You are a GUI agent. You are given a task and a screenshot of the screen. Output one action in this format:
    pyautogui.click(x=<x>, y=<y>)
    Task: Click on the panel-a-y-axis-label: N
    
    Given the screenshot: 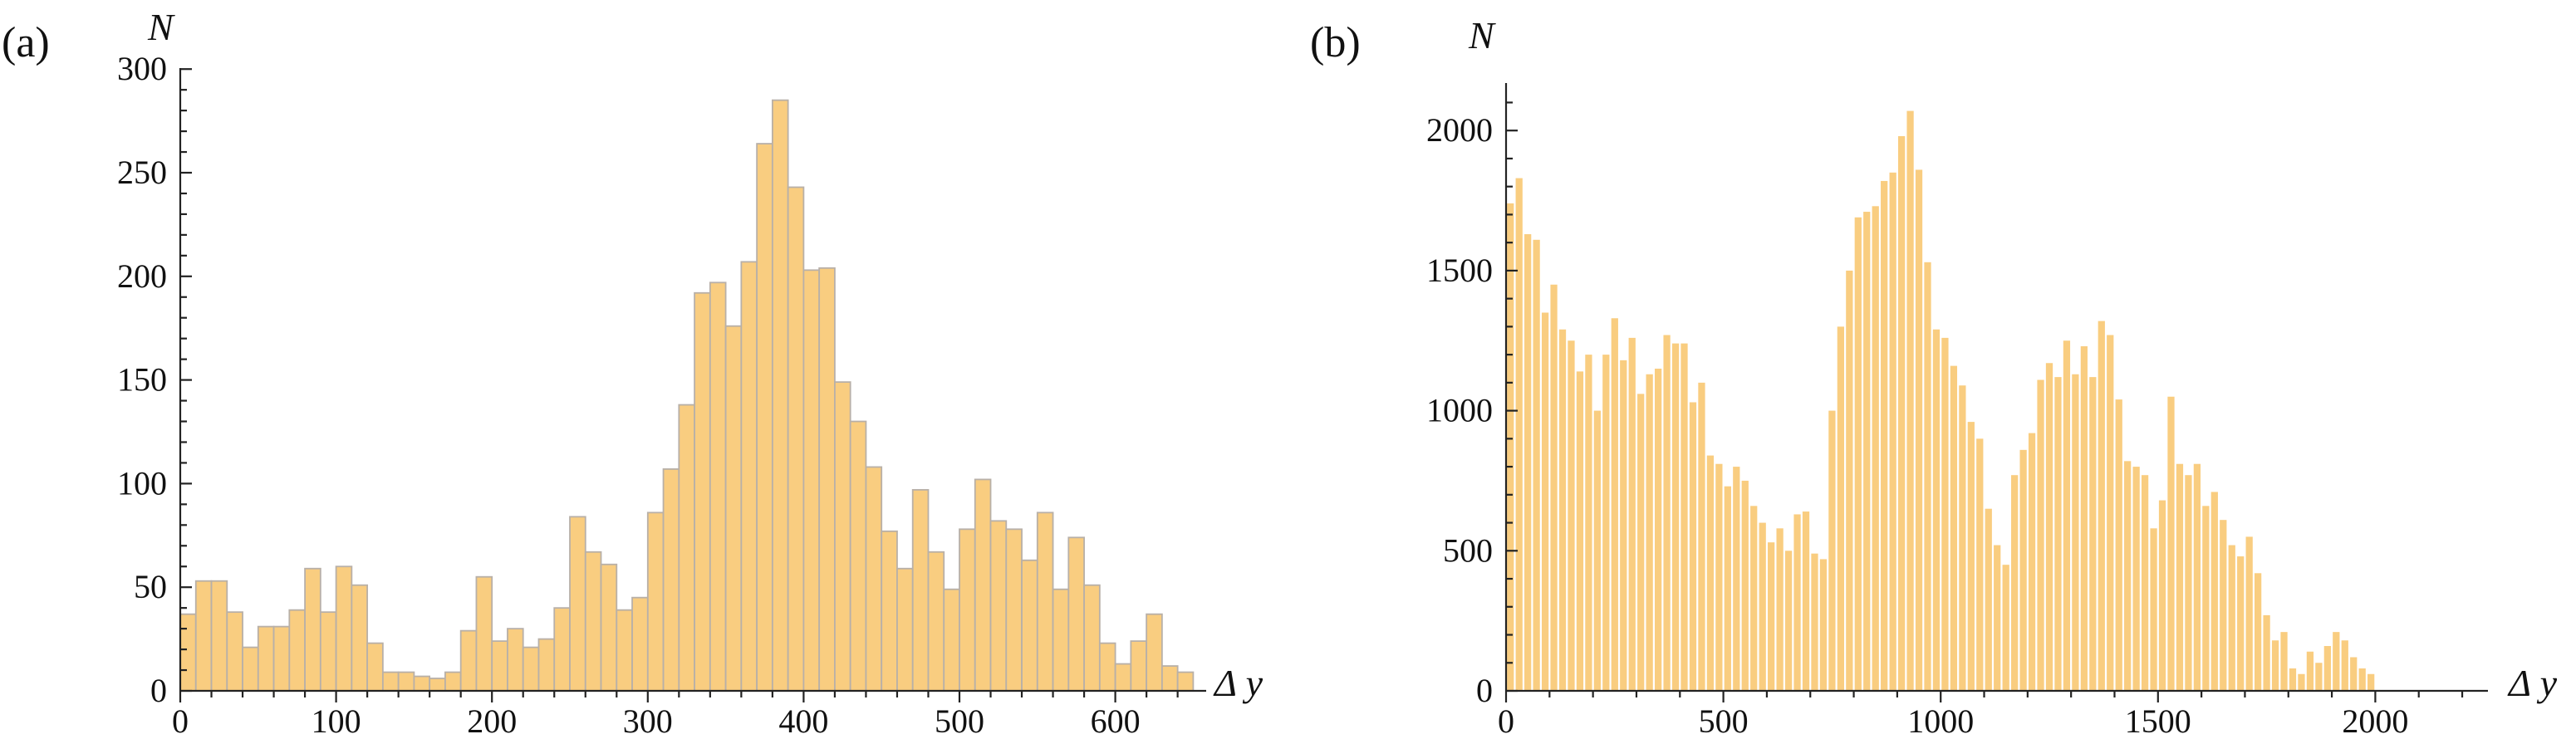 What is the action you would take?
    pyautogui.click(x=161, y=27)
    